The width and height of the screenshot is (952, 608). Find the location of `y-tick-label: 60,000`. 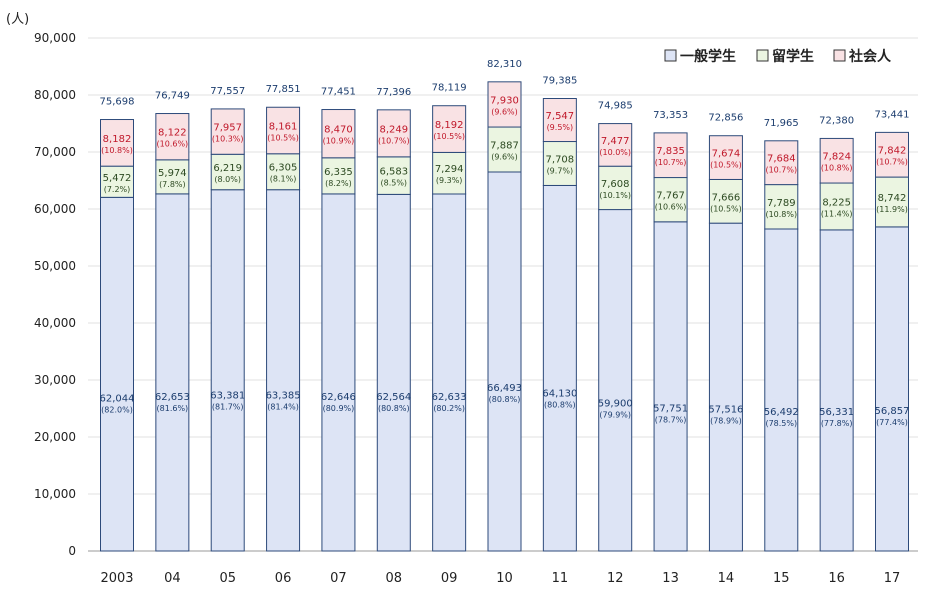

y-tick-label: 60,000 is located at coordinates (55, 209).